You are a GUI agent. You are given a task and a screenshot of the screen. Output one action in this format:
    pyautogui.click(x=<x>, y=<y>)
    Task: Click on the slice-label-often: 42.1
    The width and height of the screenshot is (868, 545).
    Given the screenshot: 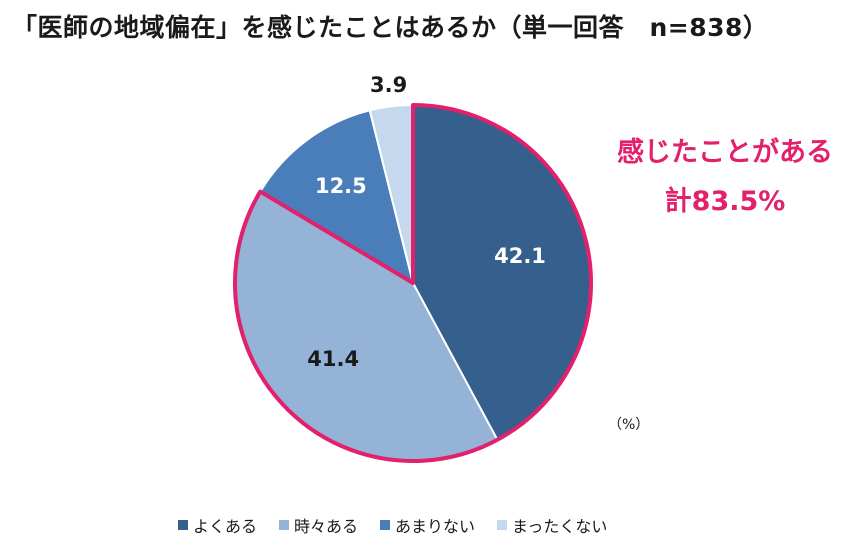 What is the action you would take?
    pyautogui.click(x=520, y=256)
    